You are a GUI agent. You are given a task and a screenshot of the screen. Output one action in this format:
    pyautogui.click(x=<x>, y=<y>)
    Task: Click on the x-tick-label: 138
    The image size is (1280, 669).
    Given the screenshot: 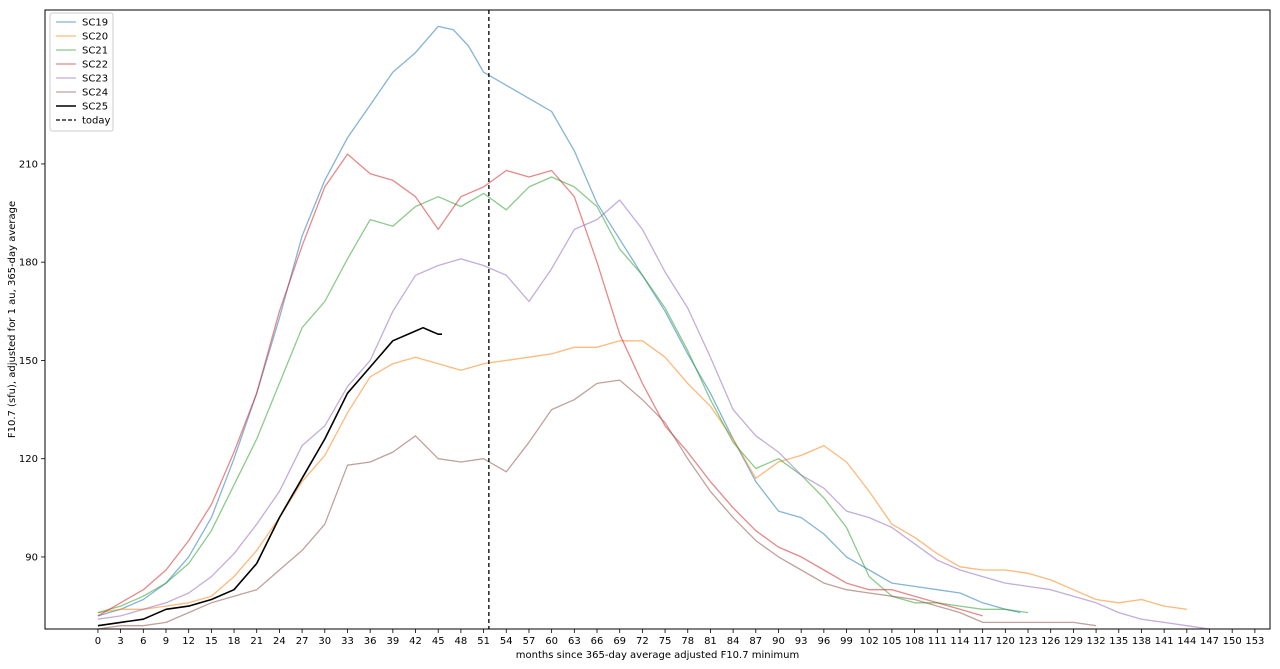 What is the action you would take?
    pyautogui.click(x=1141, y=641)
    